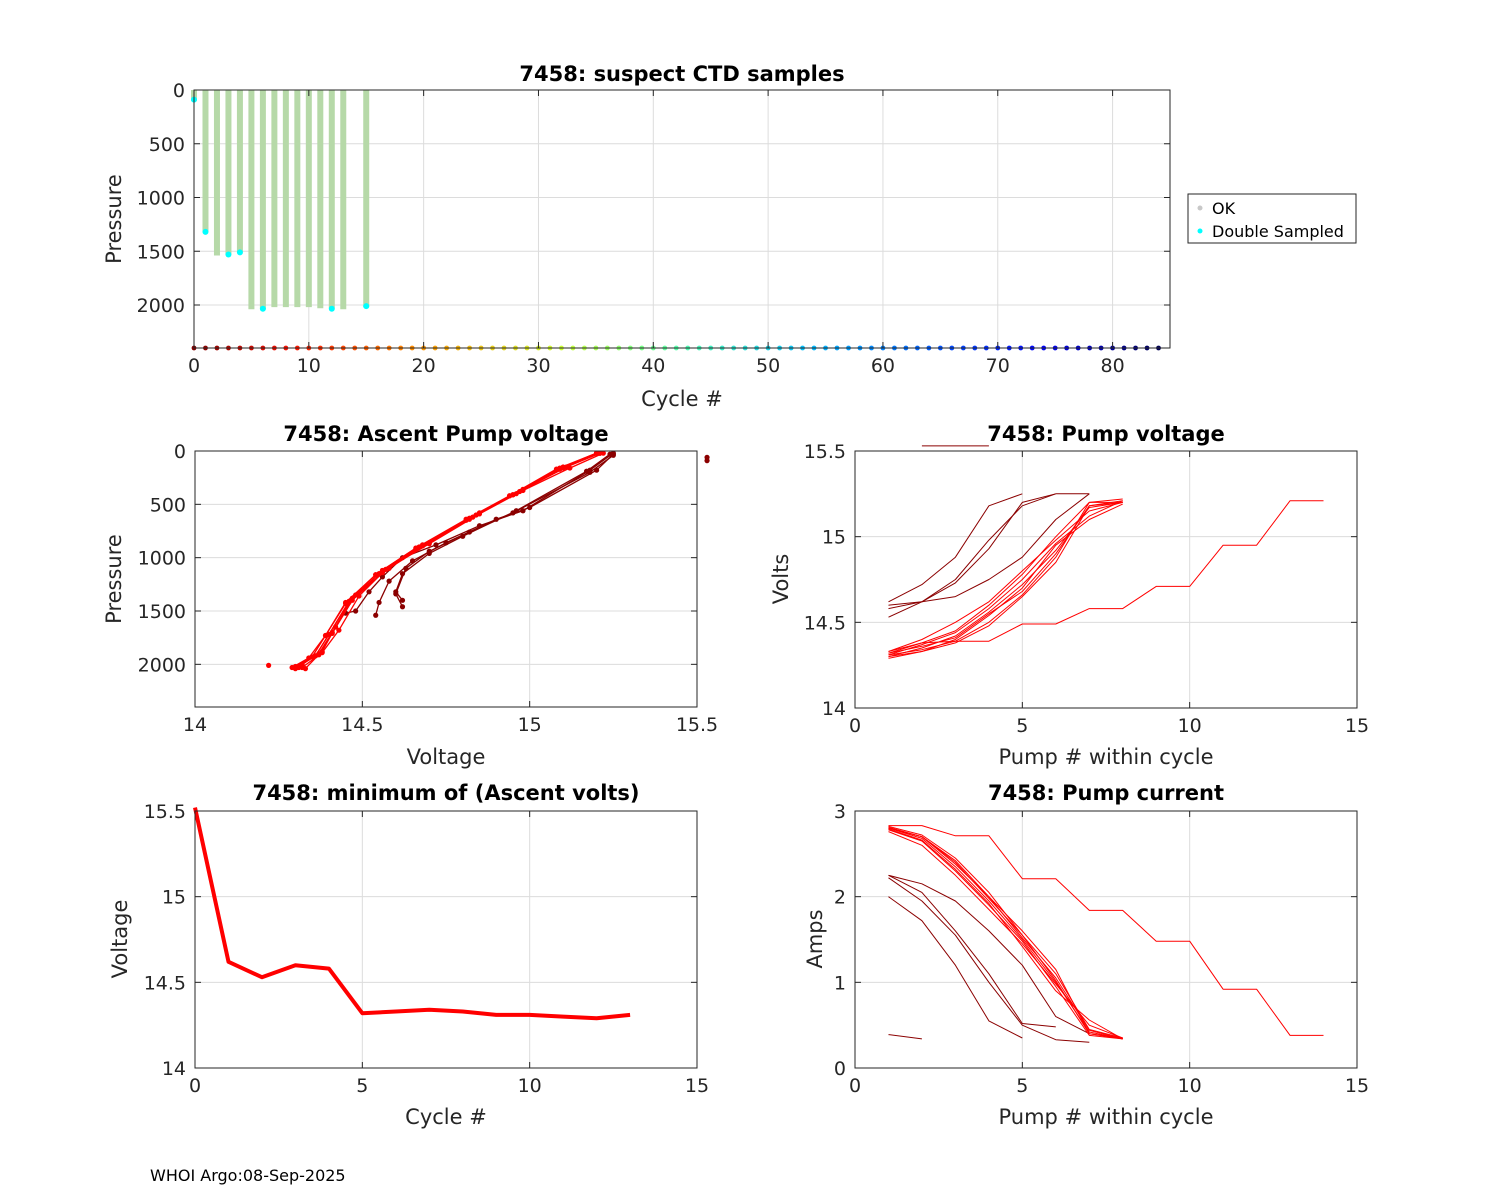 The height and width of the screenshot is (1200, 1500). I want to click on suspect-xtick-label: 30, so click(538, 366).